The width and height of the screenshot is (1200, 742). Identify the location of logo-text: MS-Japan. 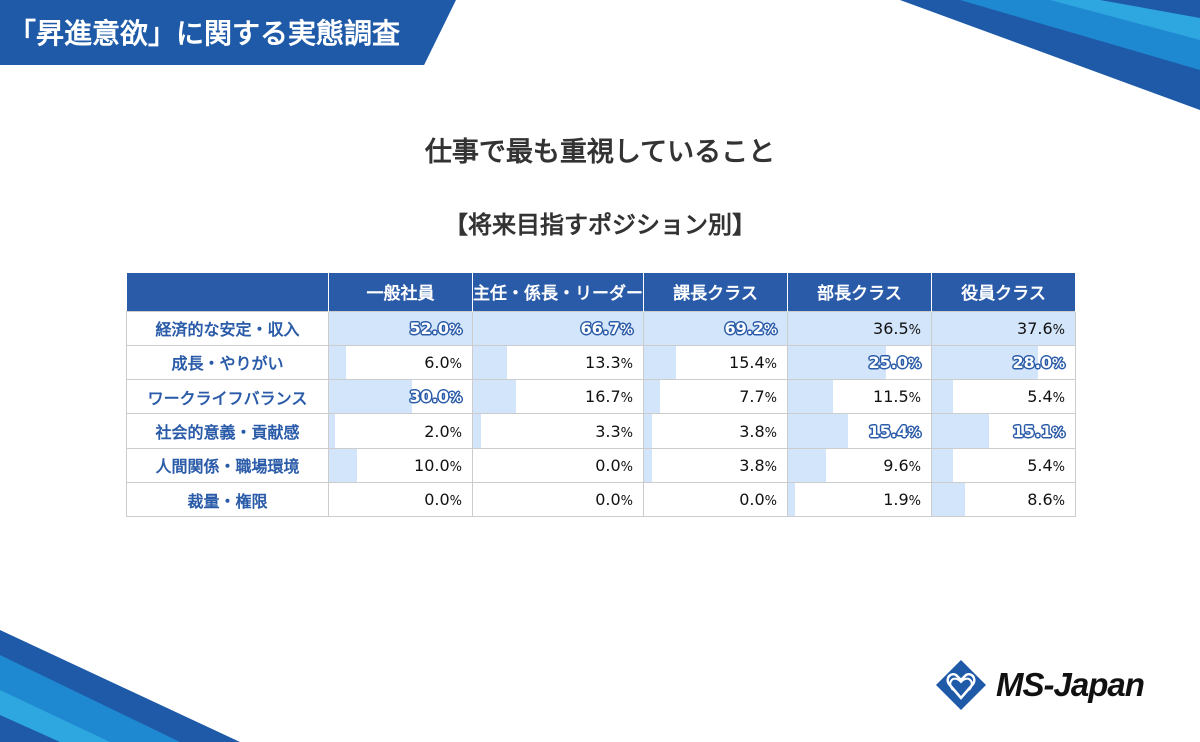
(1070, 684).